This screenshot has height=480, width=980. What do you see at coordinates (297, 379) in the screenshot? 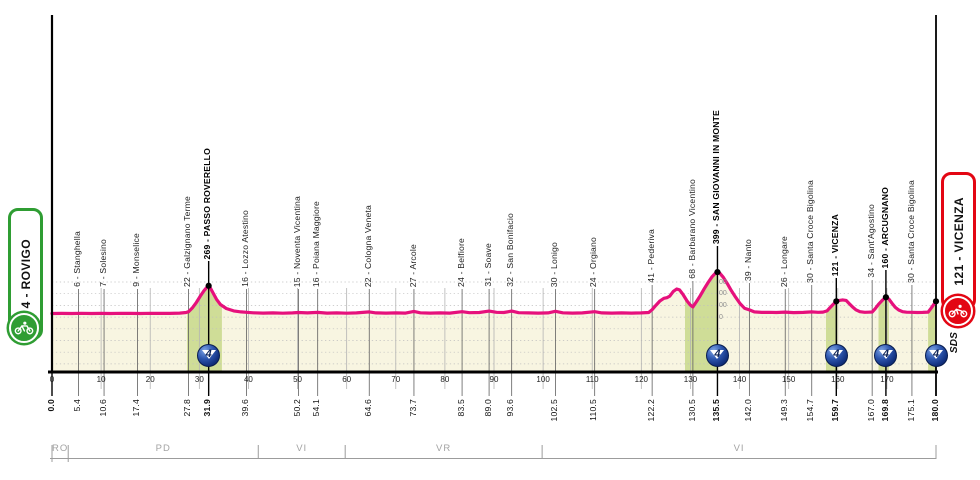
I see `axis-tick-label: 50` at bounding box center [297, 379].